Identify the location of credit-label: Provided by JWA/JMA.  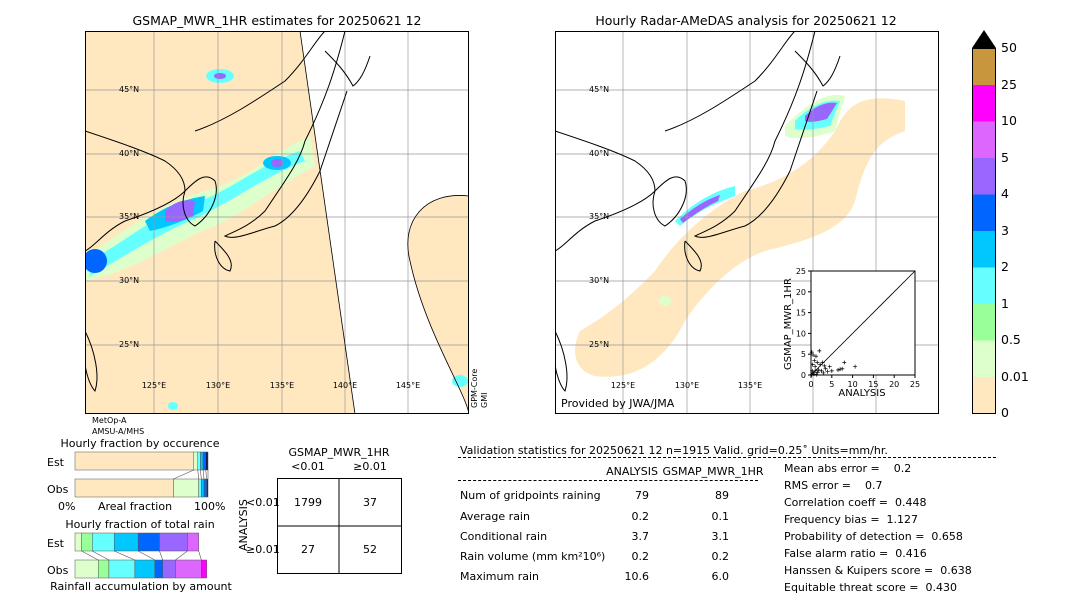
(618, 403).